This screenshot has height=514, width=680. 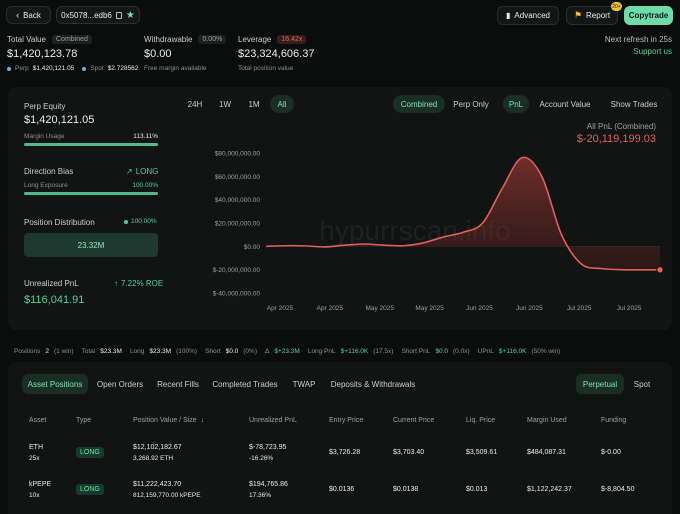 What do you see at coordinates (90, 452) in the screenshot?
I see `row-type-badge: LONG` at bounding box center [90, 452].